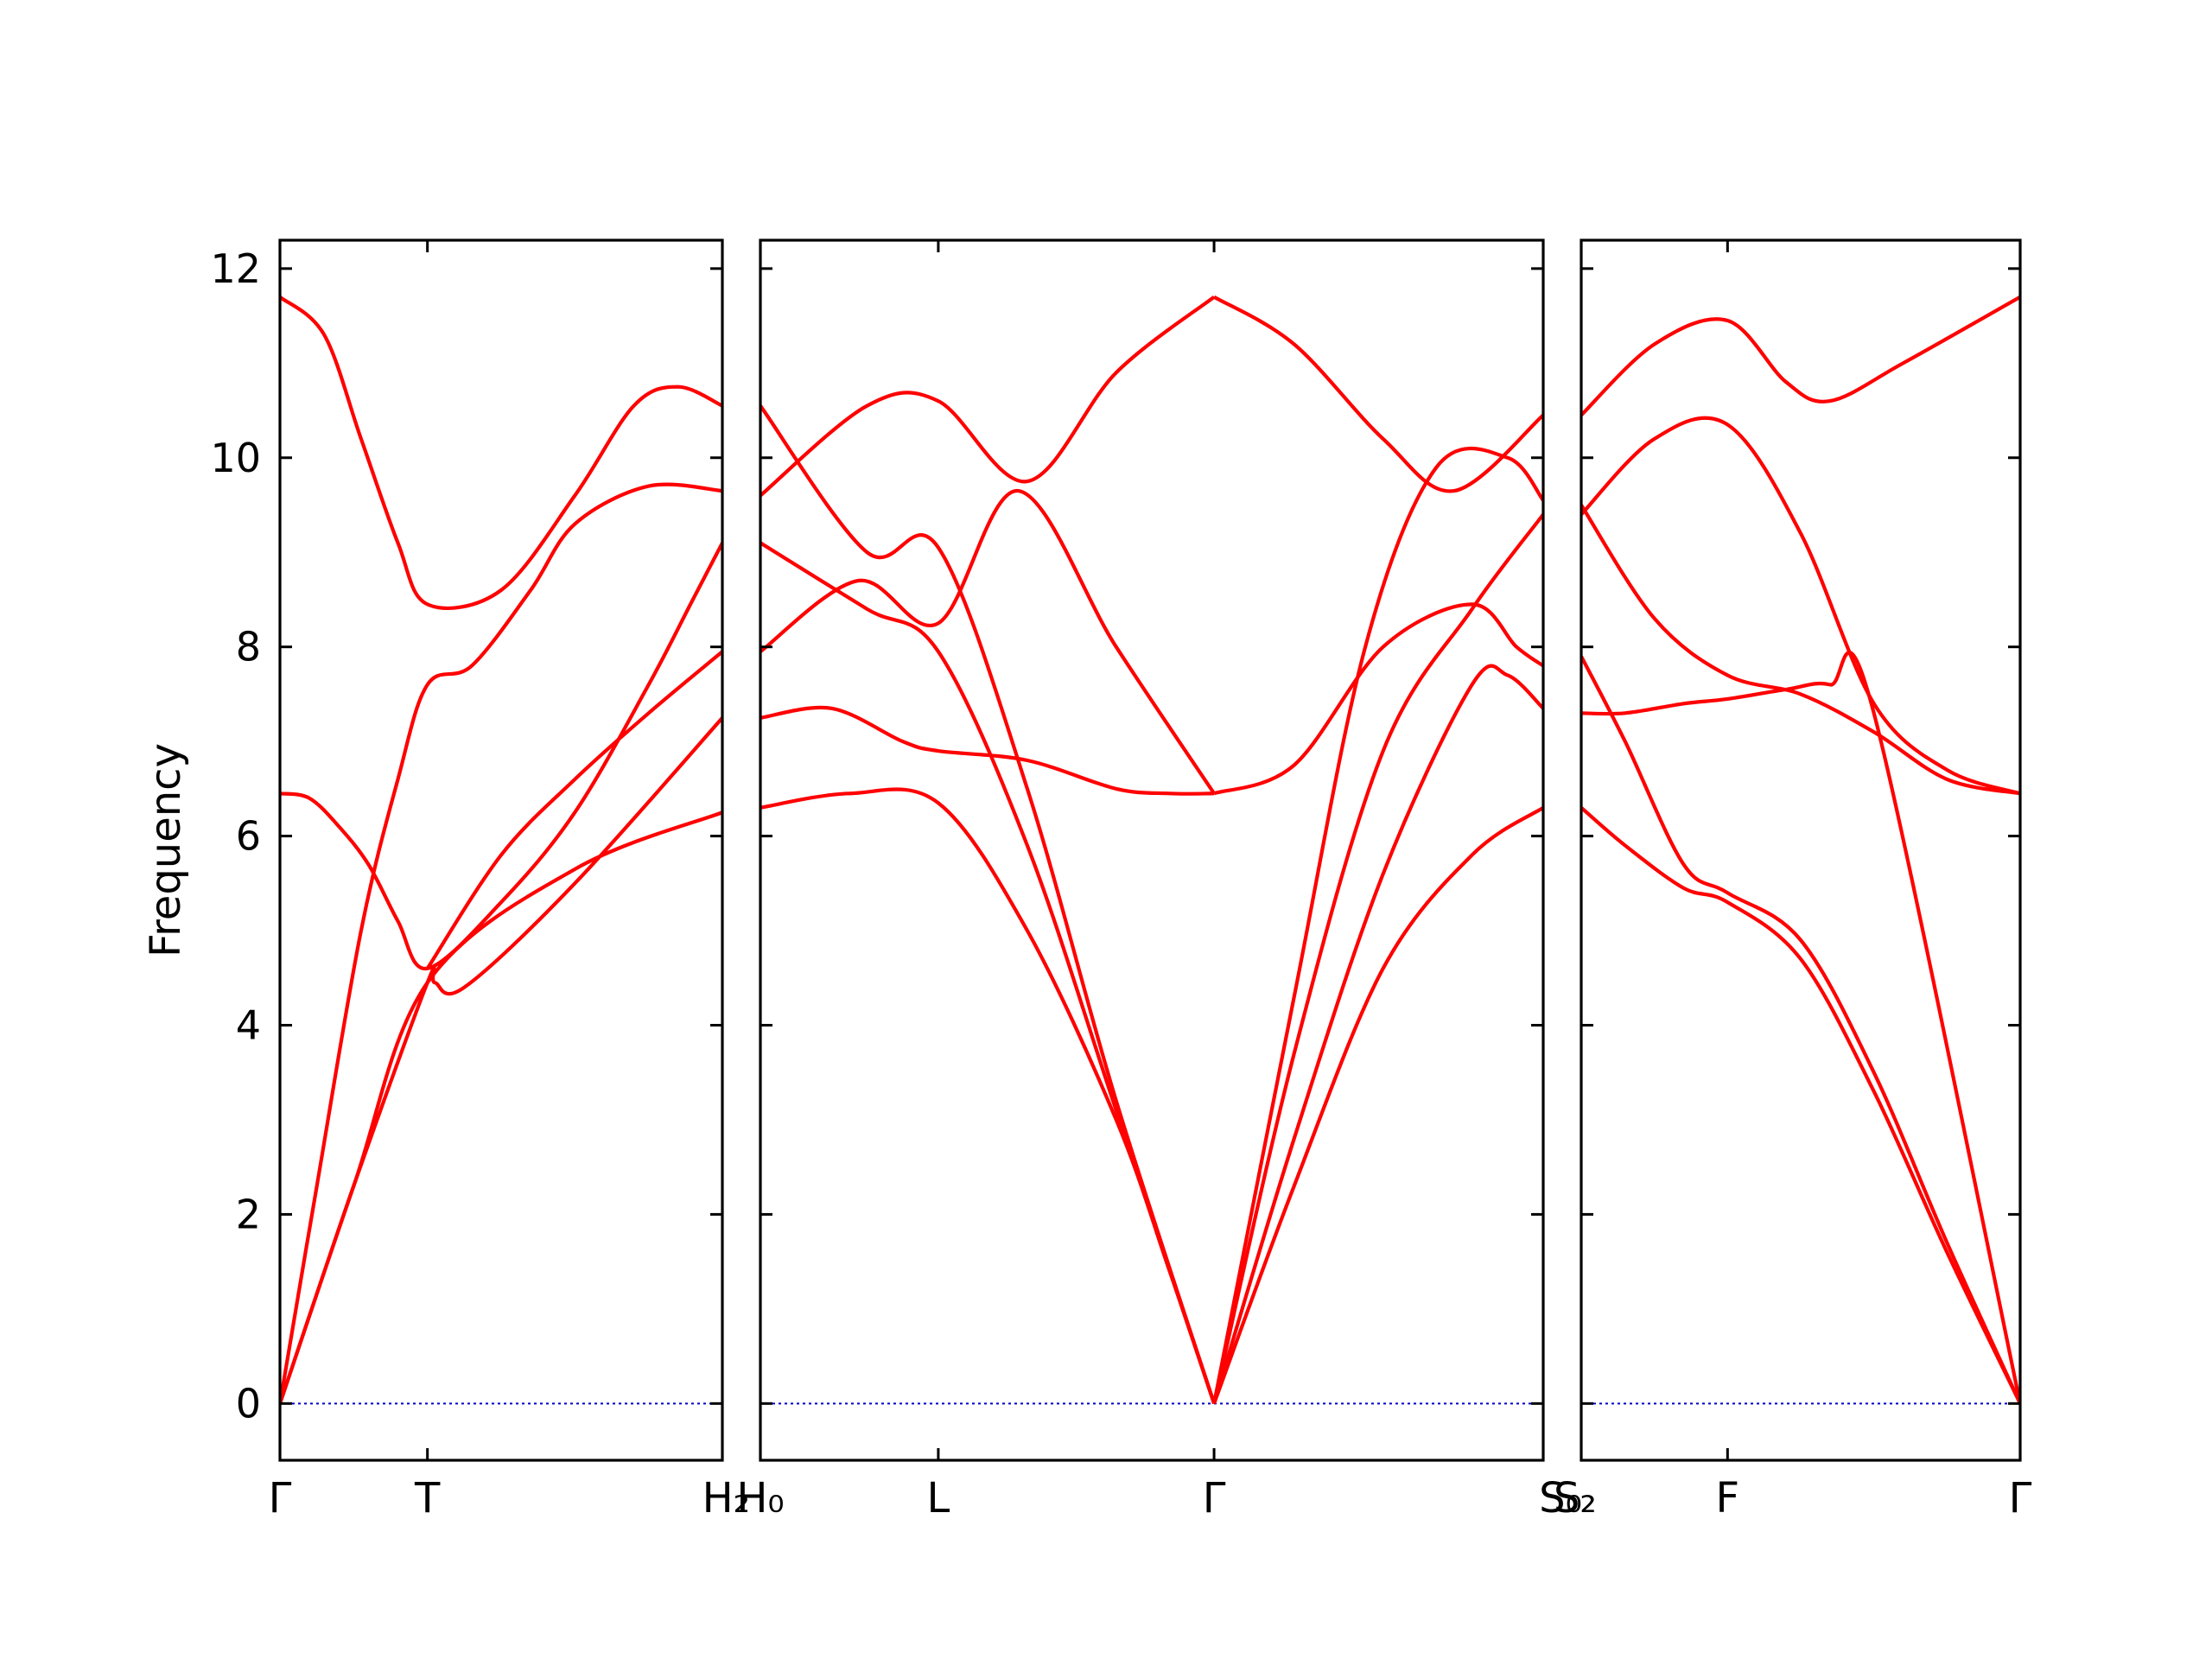  I want to click on x-tick-label: H₀, so click(760, 1498).